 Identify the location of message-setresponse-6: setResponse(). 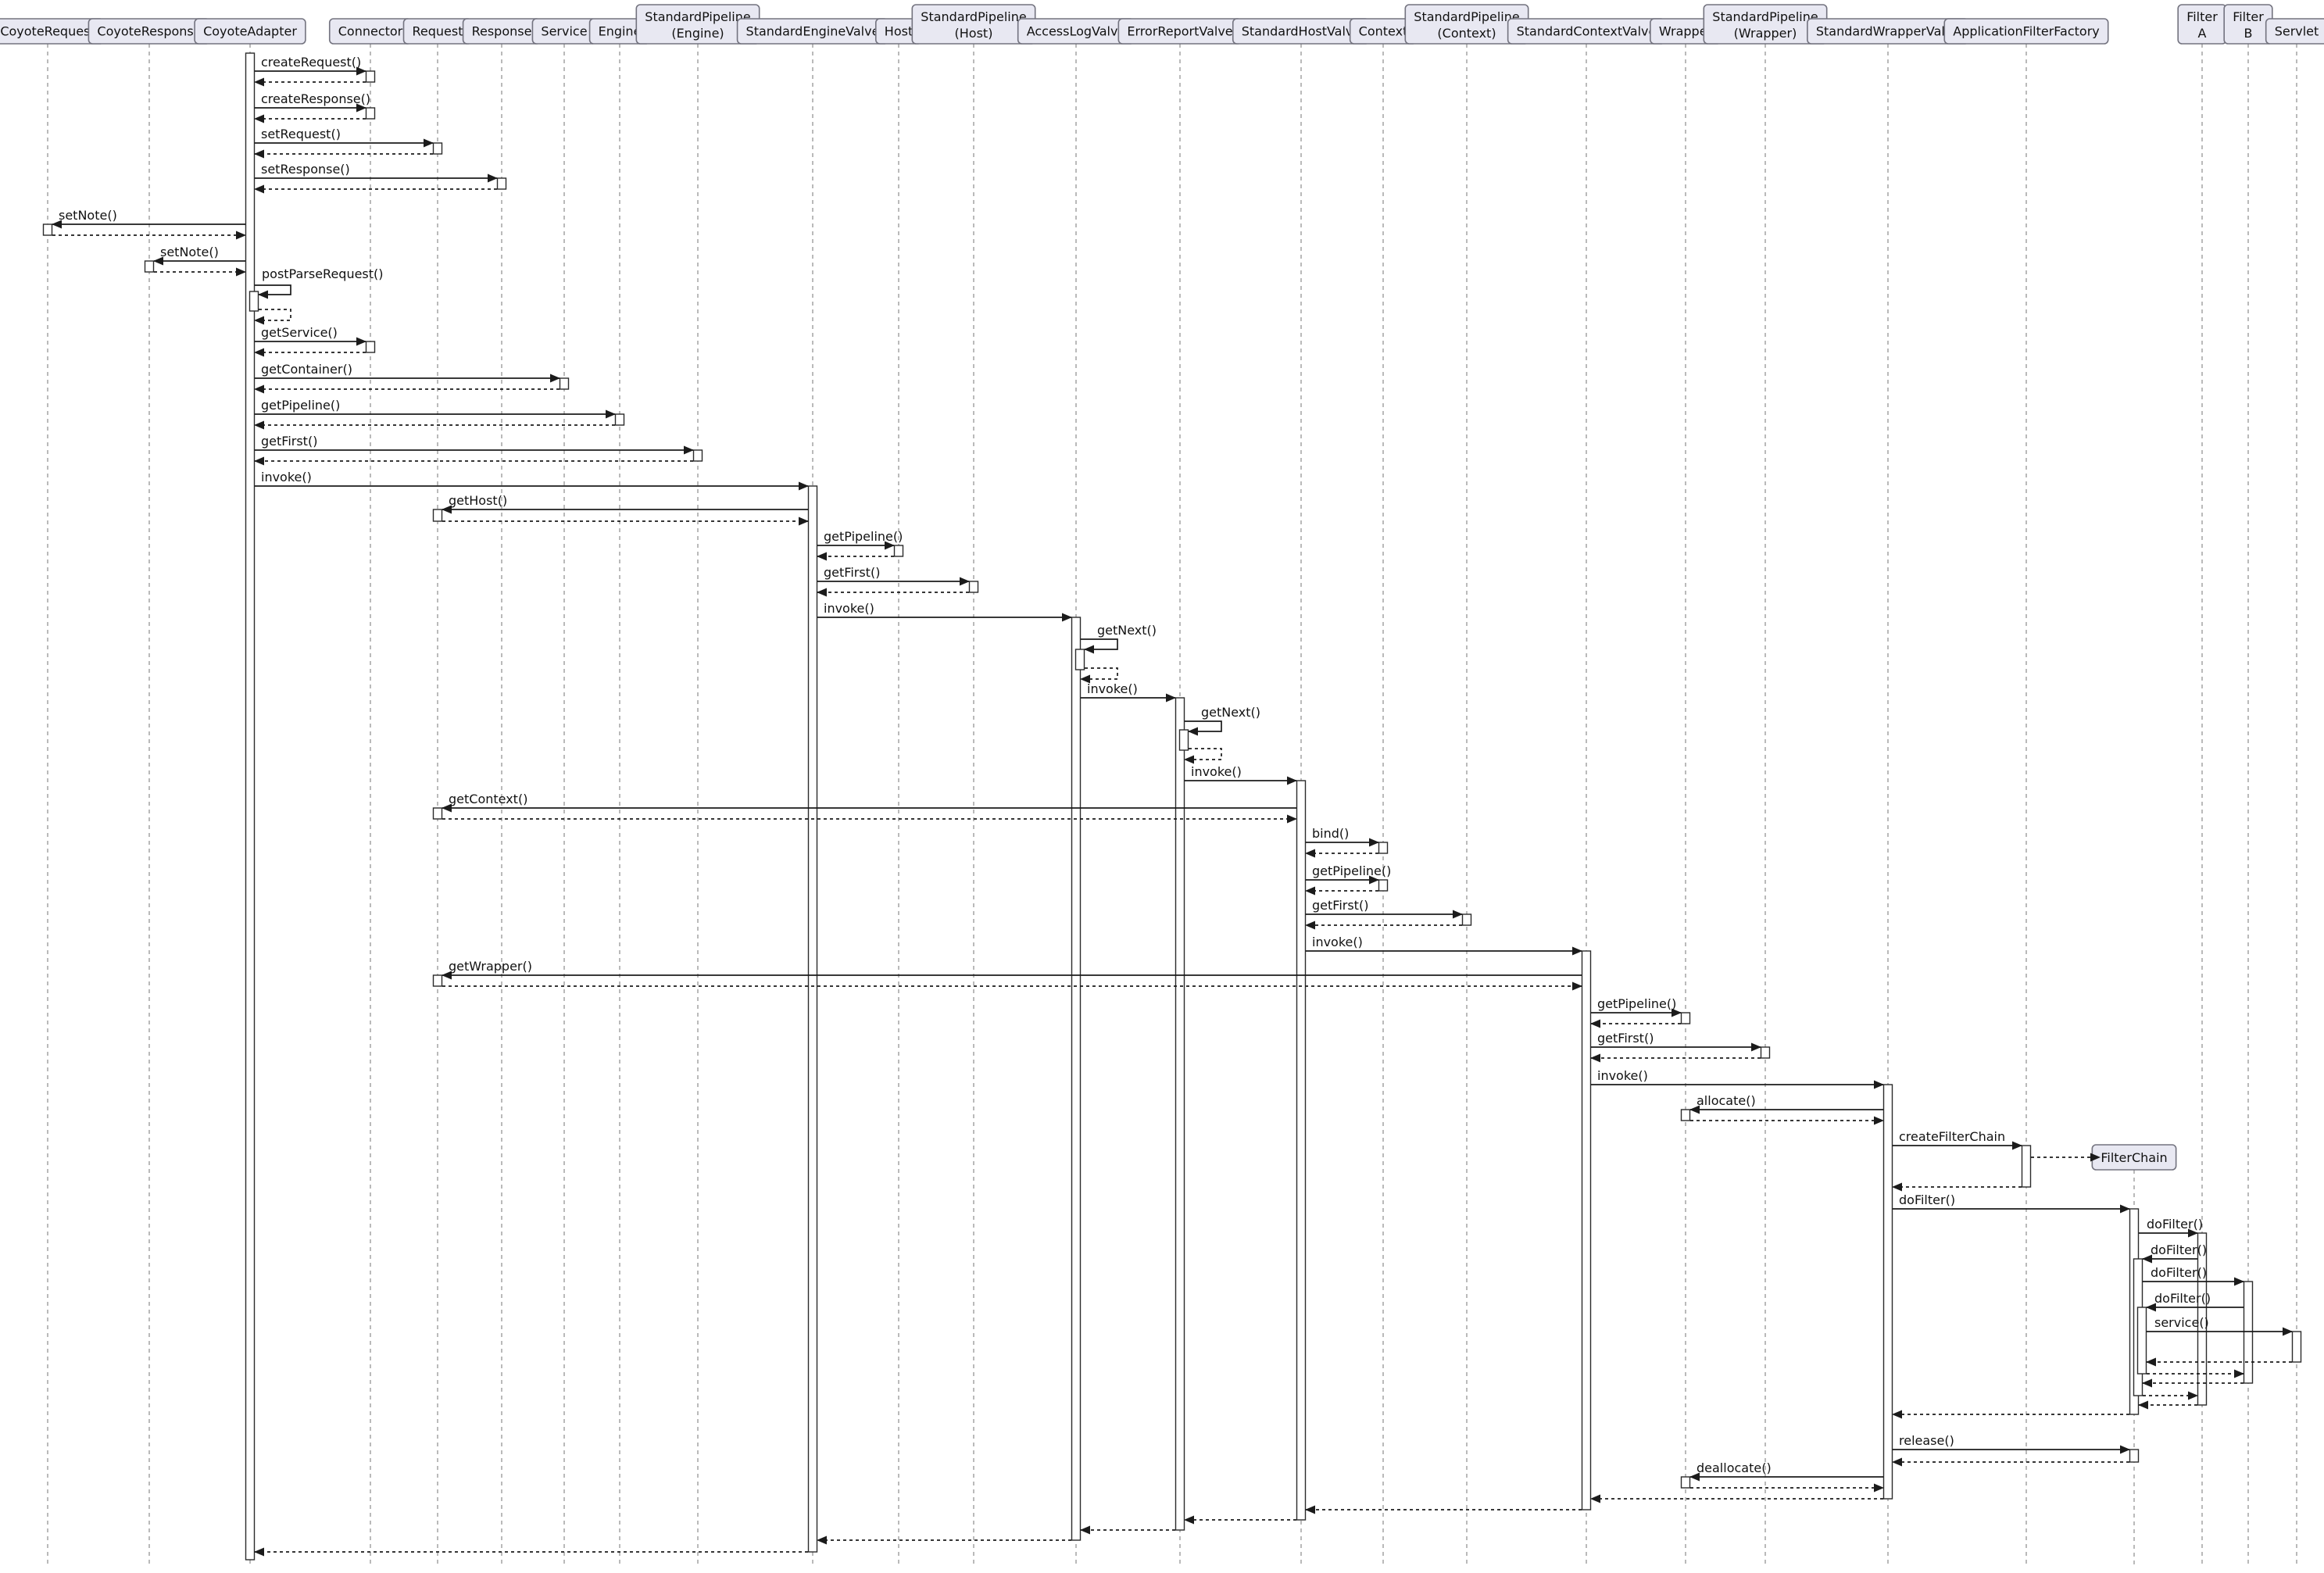
(376, 172).